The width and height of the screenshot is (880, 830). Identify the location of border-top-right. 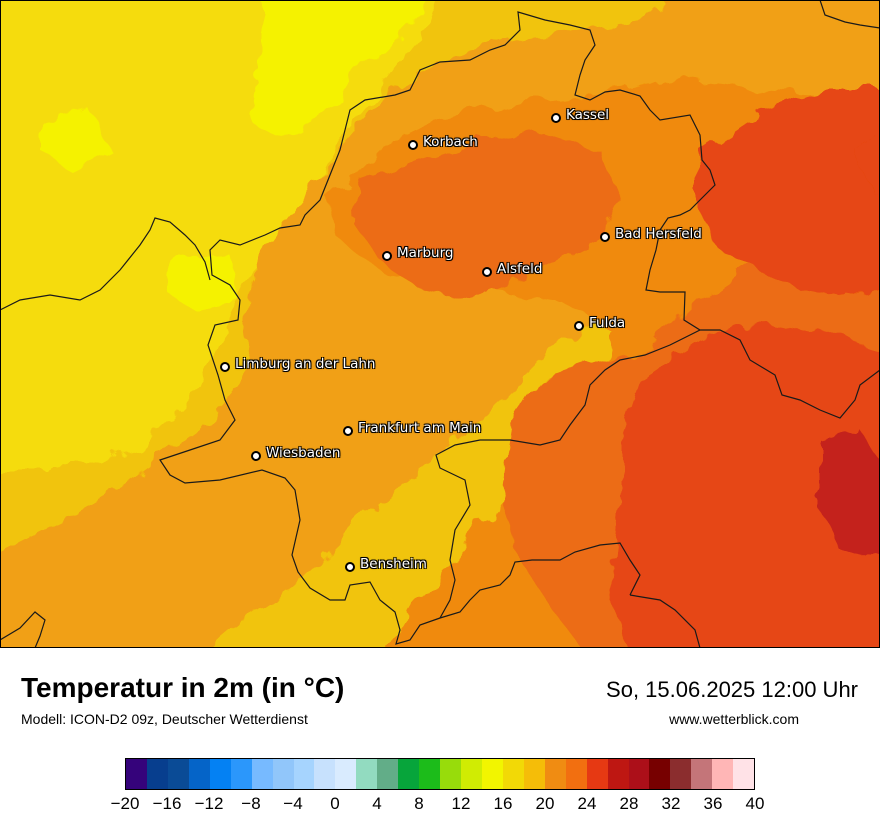
(849, 14).